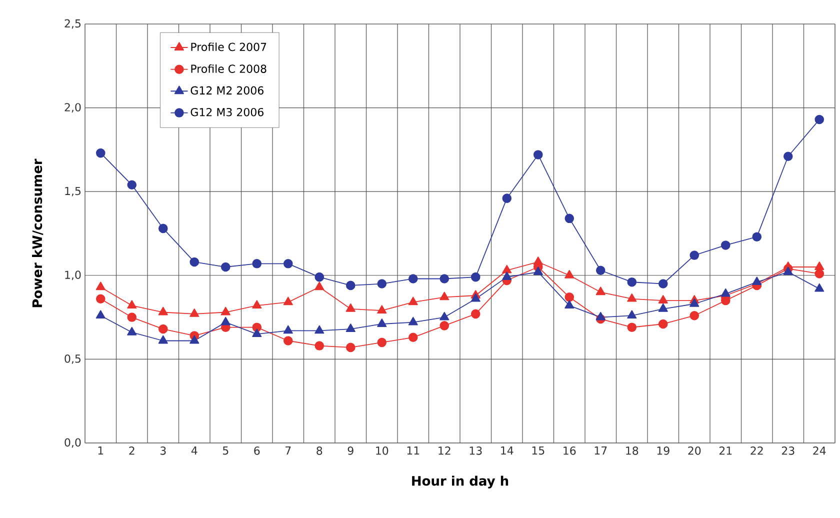 The image size is (840, 518). I want to click on x-tick-label: 23, so click(788, 450).